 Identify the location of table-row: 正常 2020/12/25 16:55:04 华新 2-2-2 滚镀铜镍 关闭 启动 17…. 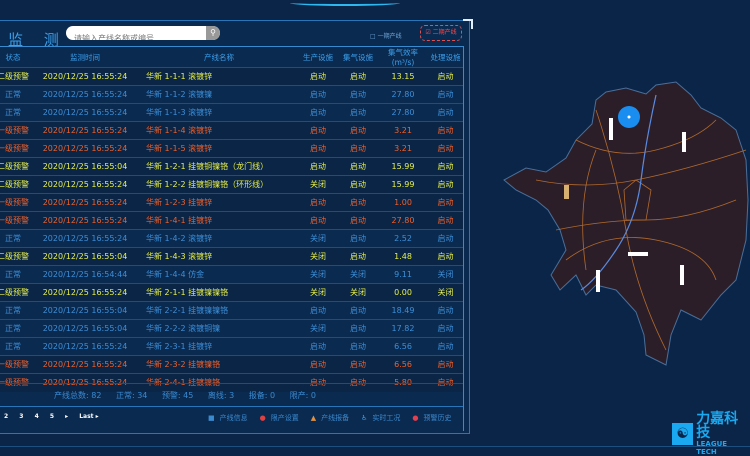
(231, 328).